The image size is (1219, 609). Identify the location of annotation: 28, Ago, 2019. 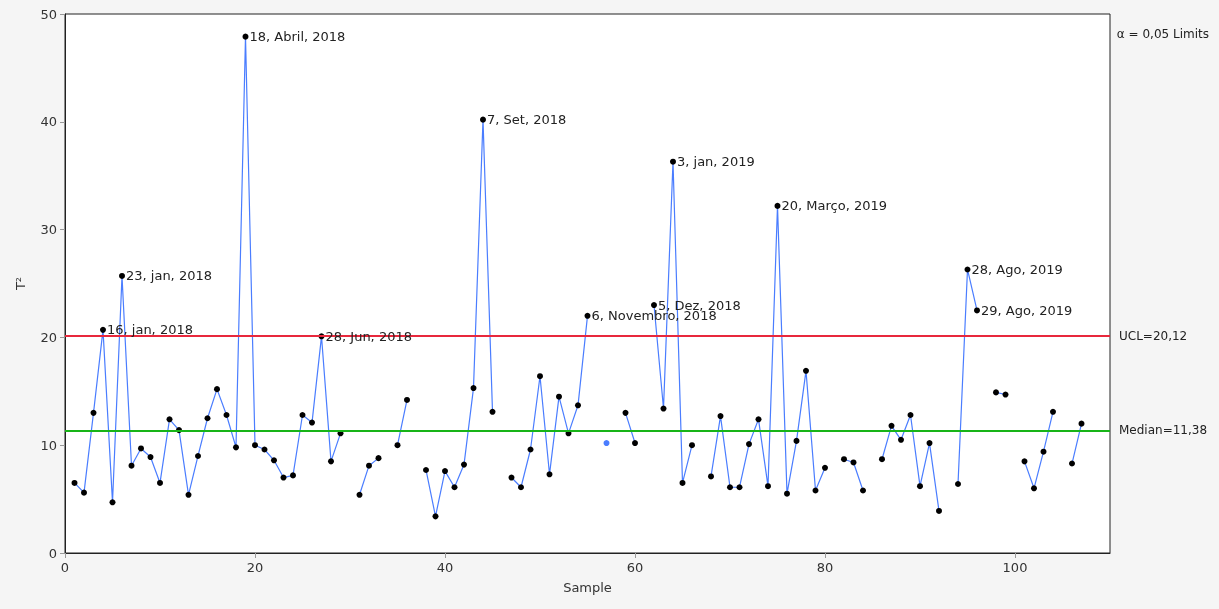
(1017, 269).